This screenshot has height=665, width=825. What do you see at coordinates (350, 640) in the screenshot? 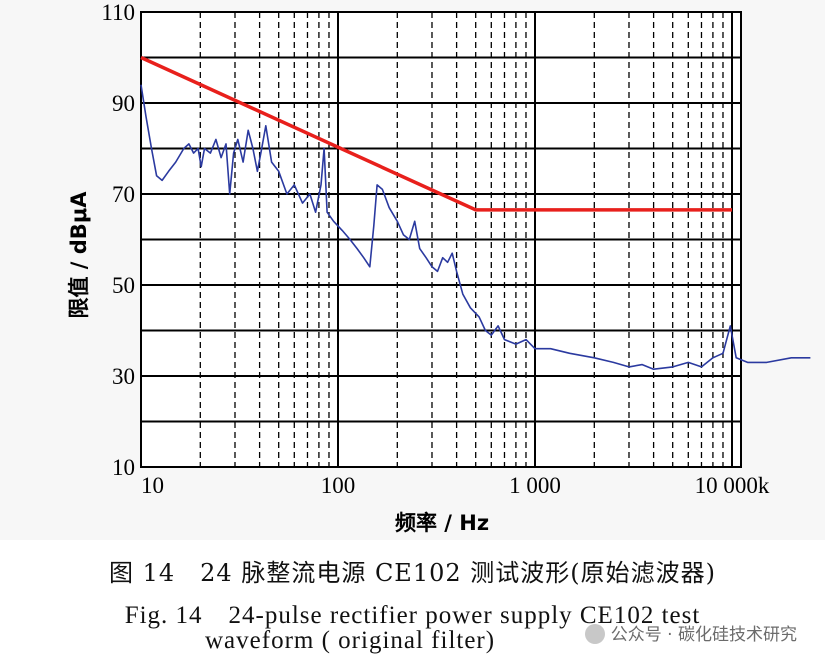
I see `figure-caption-english-line2: waveform ( original filter)` at bounding box center [350, 640].